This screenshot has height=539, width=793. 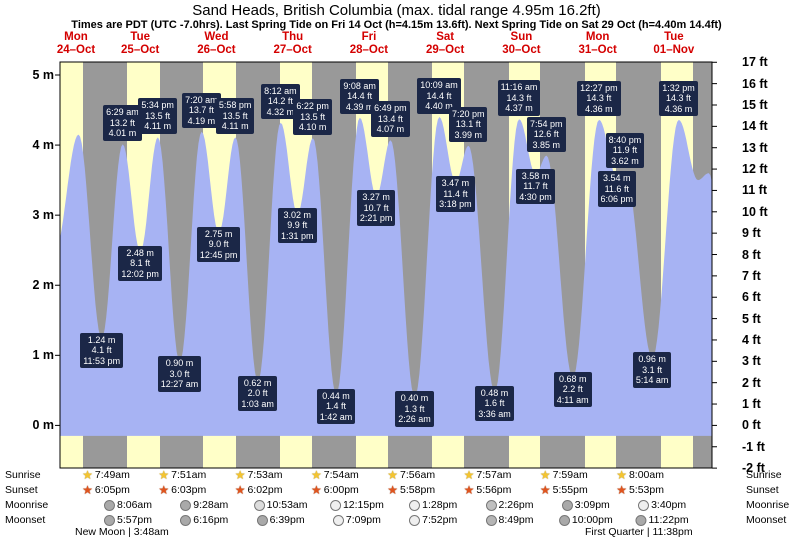 I want to click on moonrise-entry: 2:26pm, so click(x=509, y=505).